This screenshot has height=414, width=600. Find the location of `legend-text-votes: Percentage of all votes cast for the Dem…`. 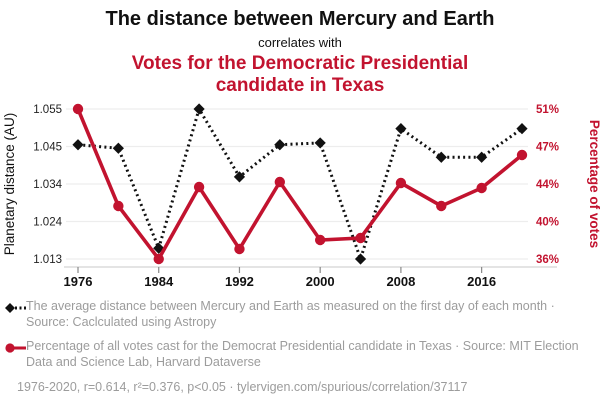

legend-text-votes: Percentage of all votes cast for the Dem… is located at coordinates (302, 354).